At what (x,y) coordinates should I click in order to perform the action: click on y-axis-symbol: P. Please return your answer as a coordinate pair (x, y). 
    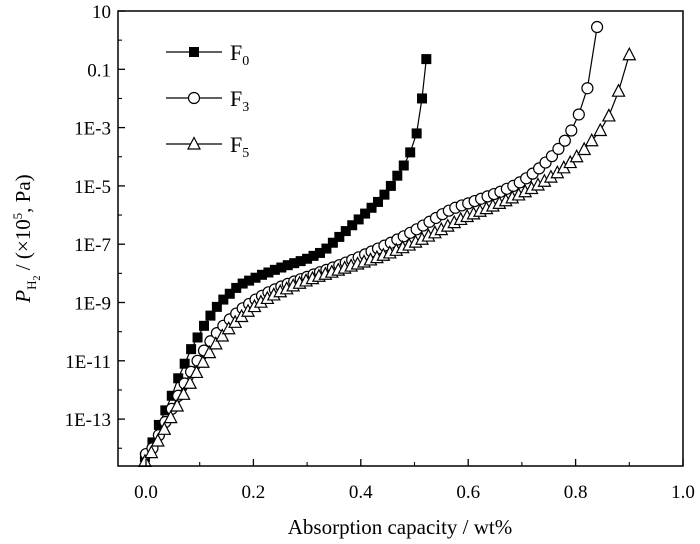
    Looking at the image, I should click on (23, 297).